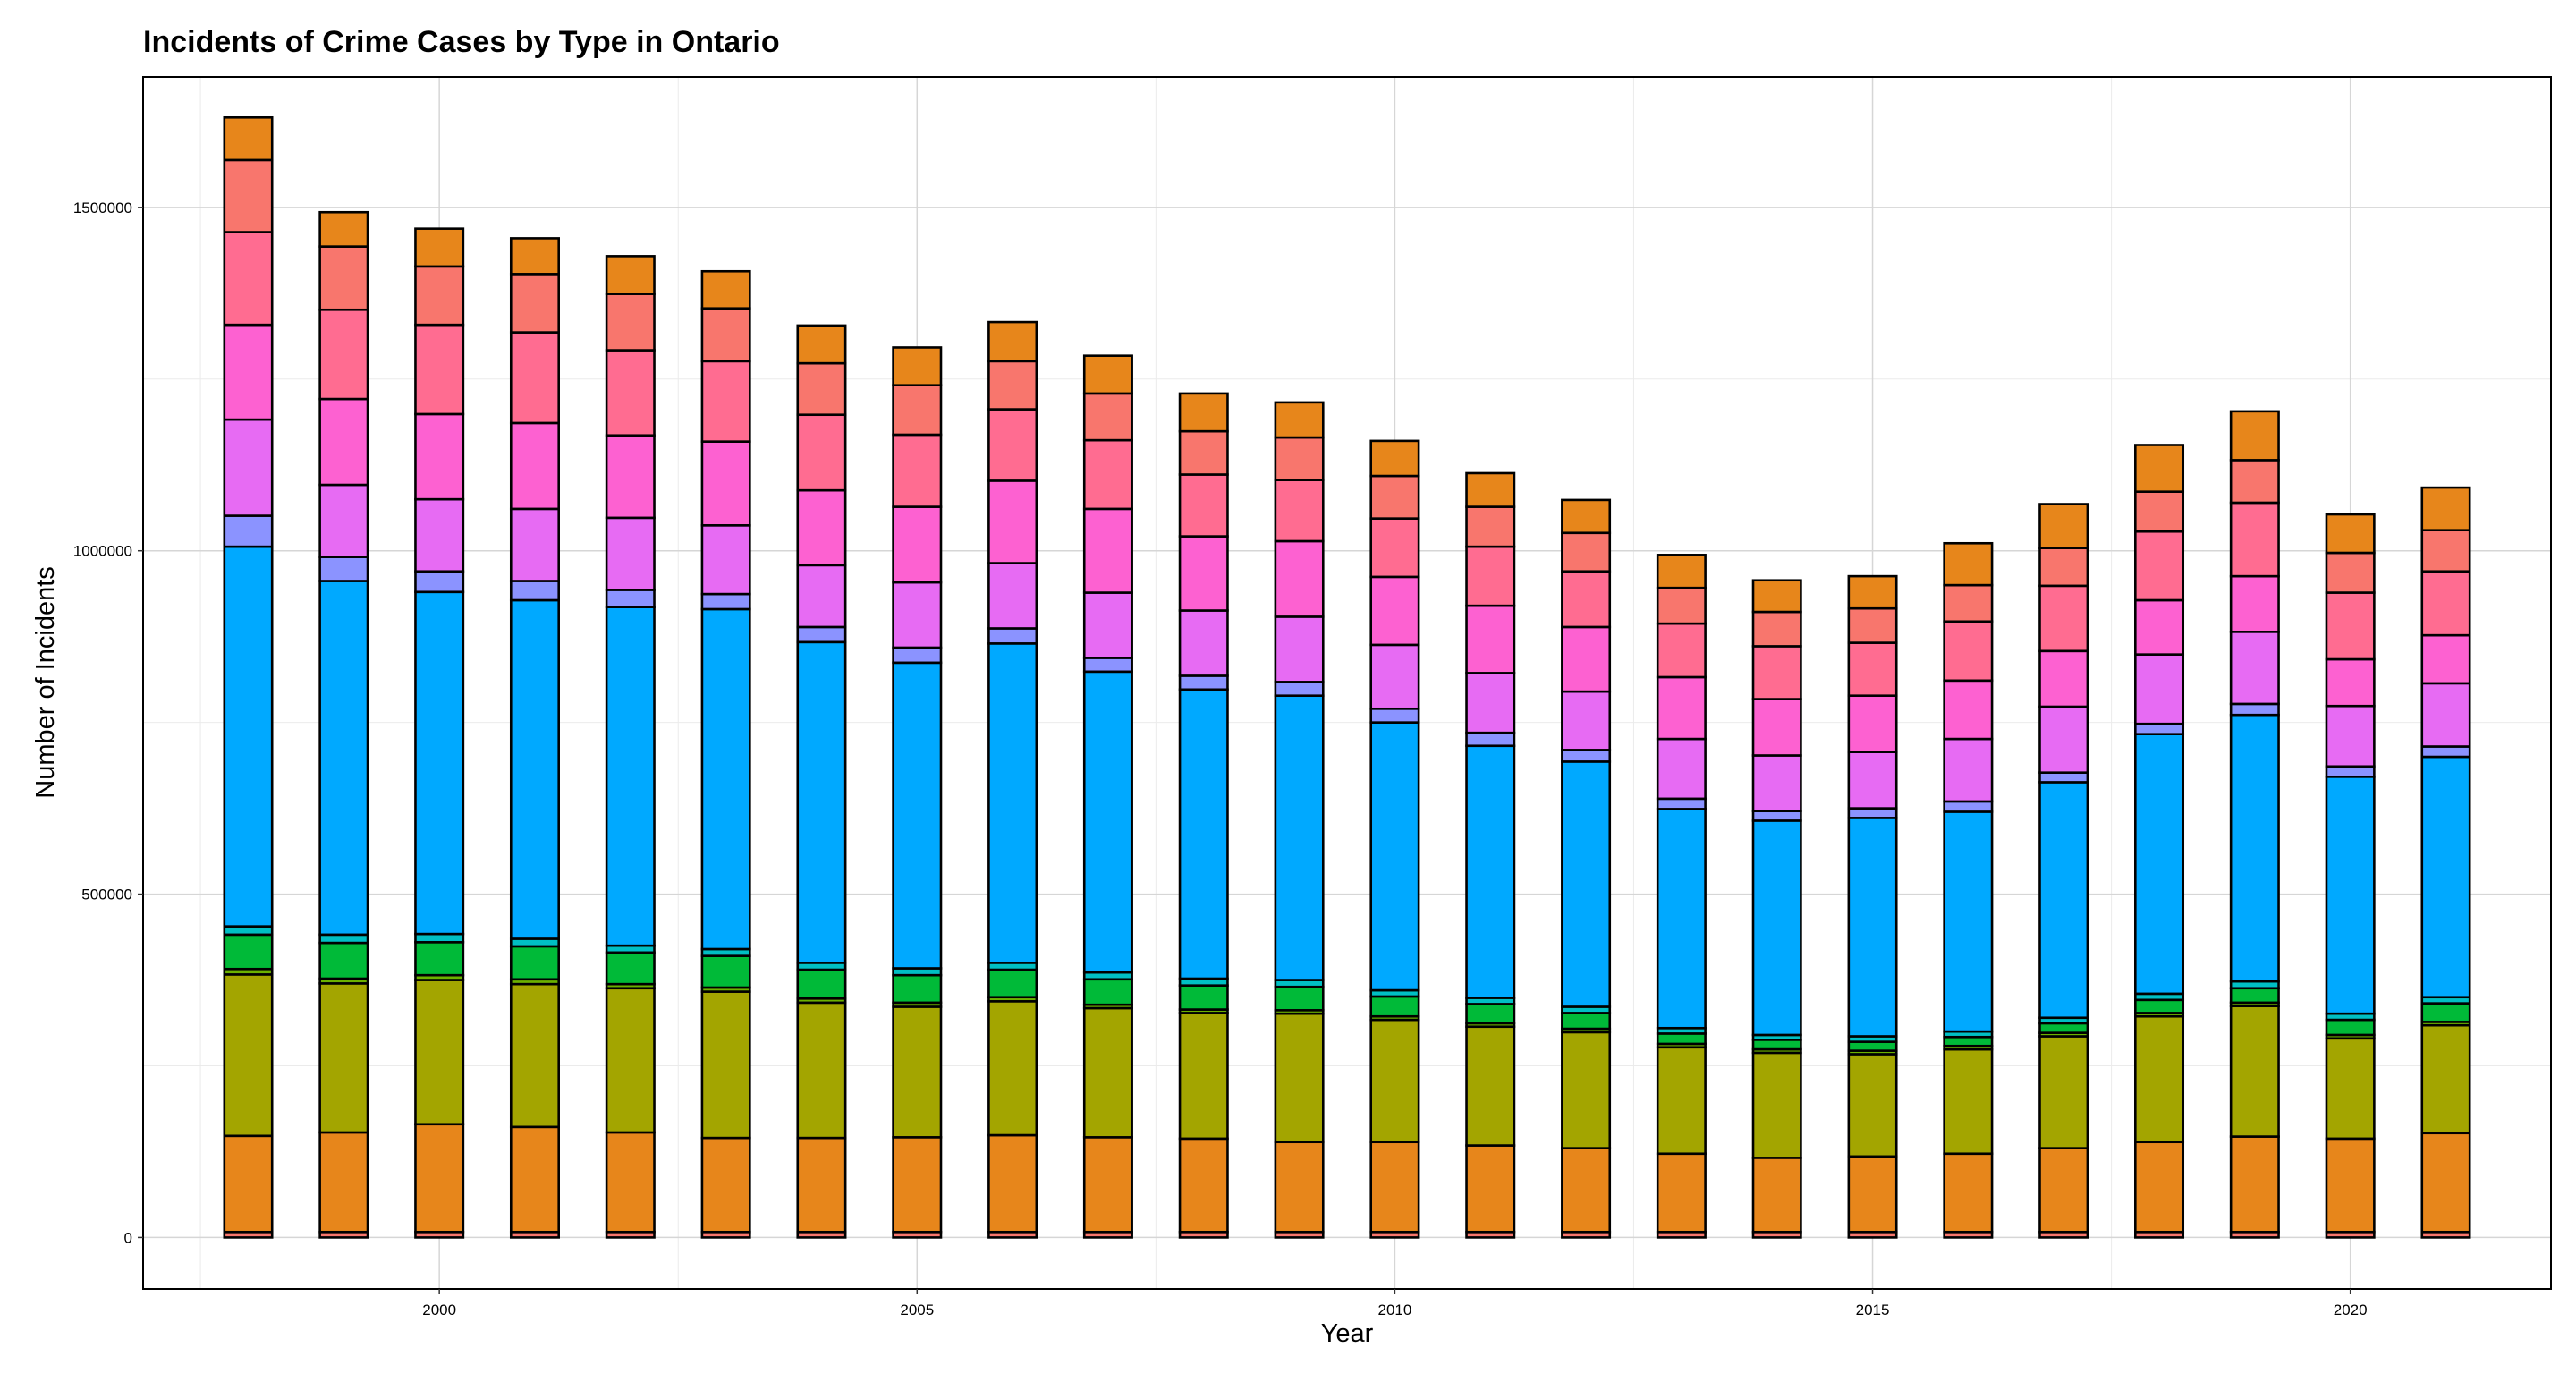 The width and height of the screenshot is (2576, 1374). Describe the element at coordinates (45, 682) in the screenshot. I see `y-axis-title: Number of Incidents` at that location.